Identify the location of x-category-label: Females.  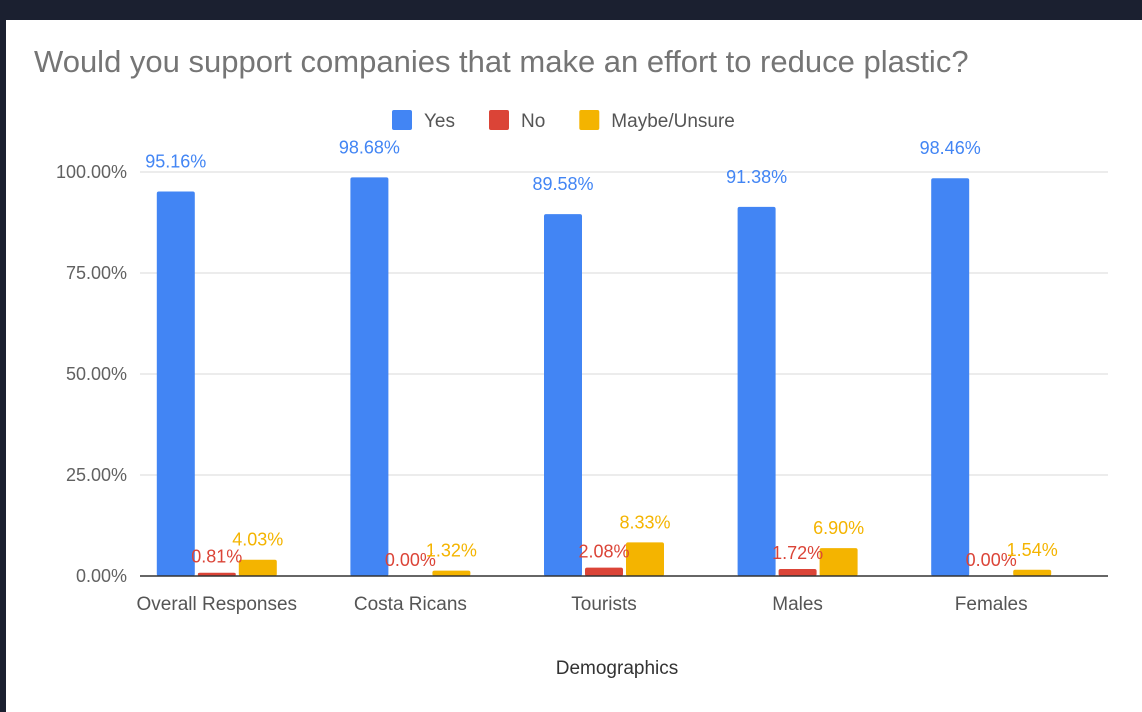
(991, 604).